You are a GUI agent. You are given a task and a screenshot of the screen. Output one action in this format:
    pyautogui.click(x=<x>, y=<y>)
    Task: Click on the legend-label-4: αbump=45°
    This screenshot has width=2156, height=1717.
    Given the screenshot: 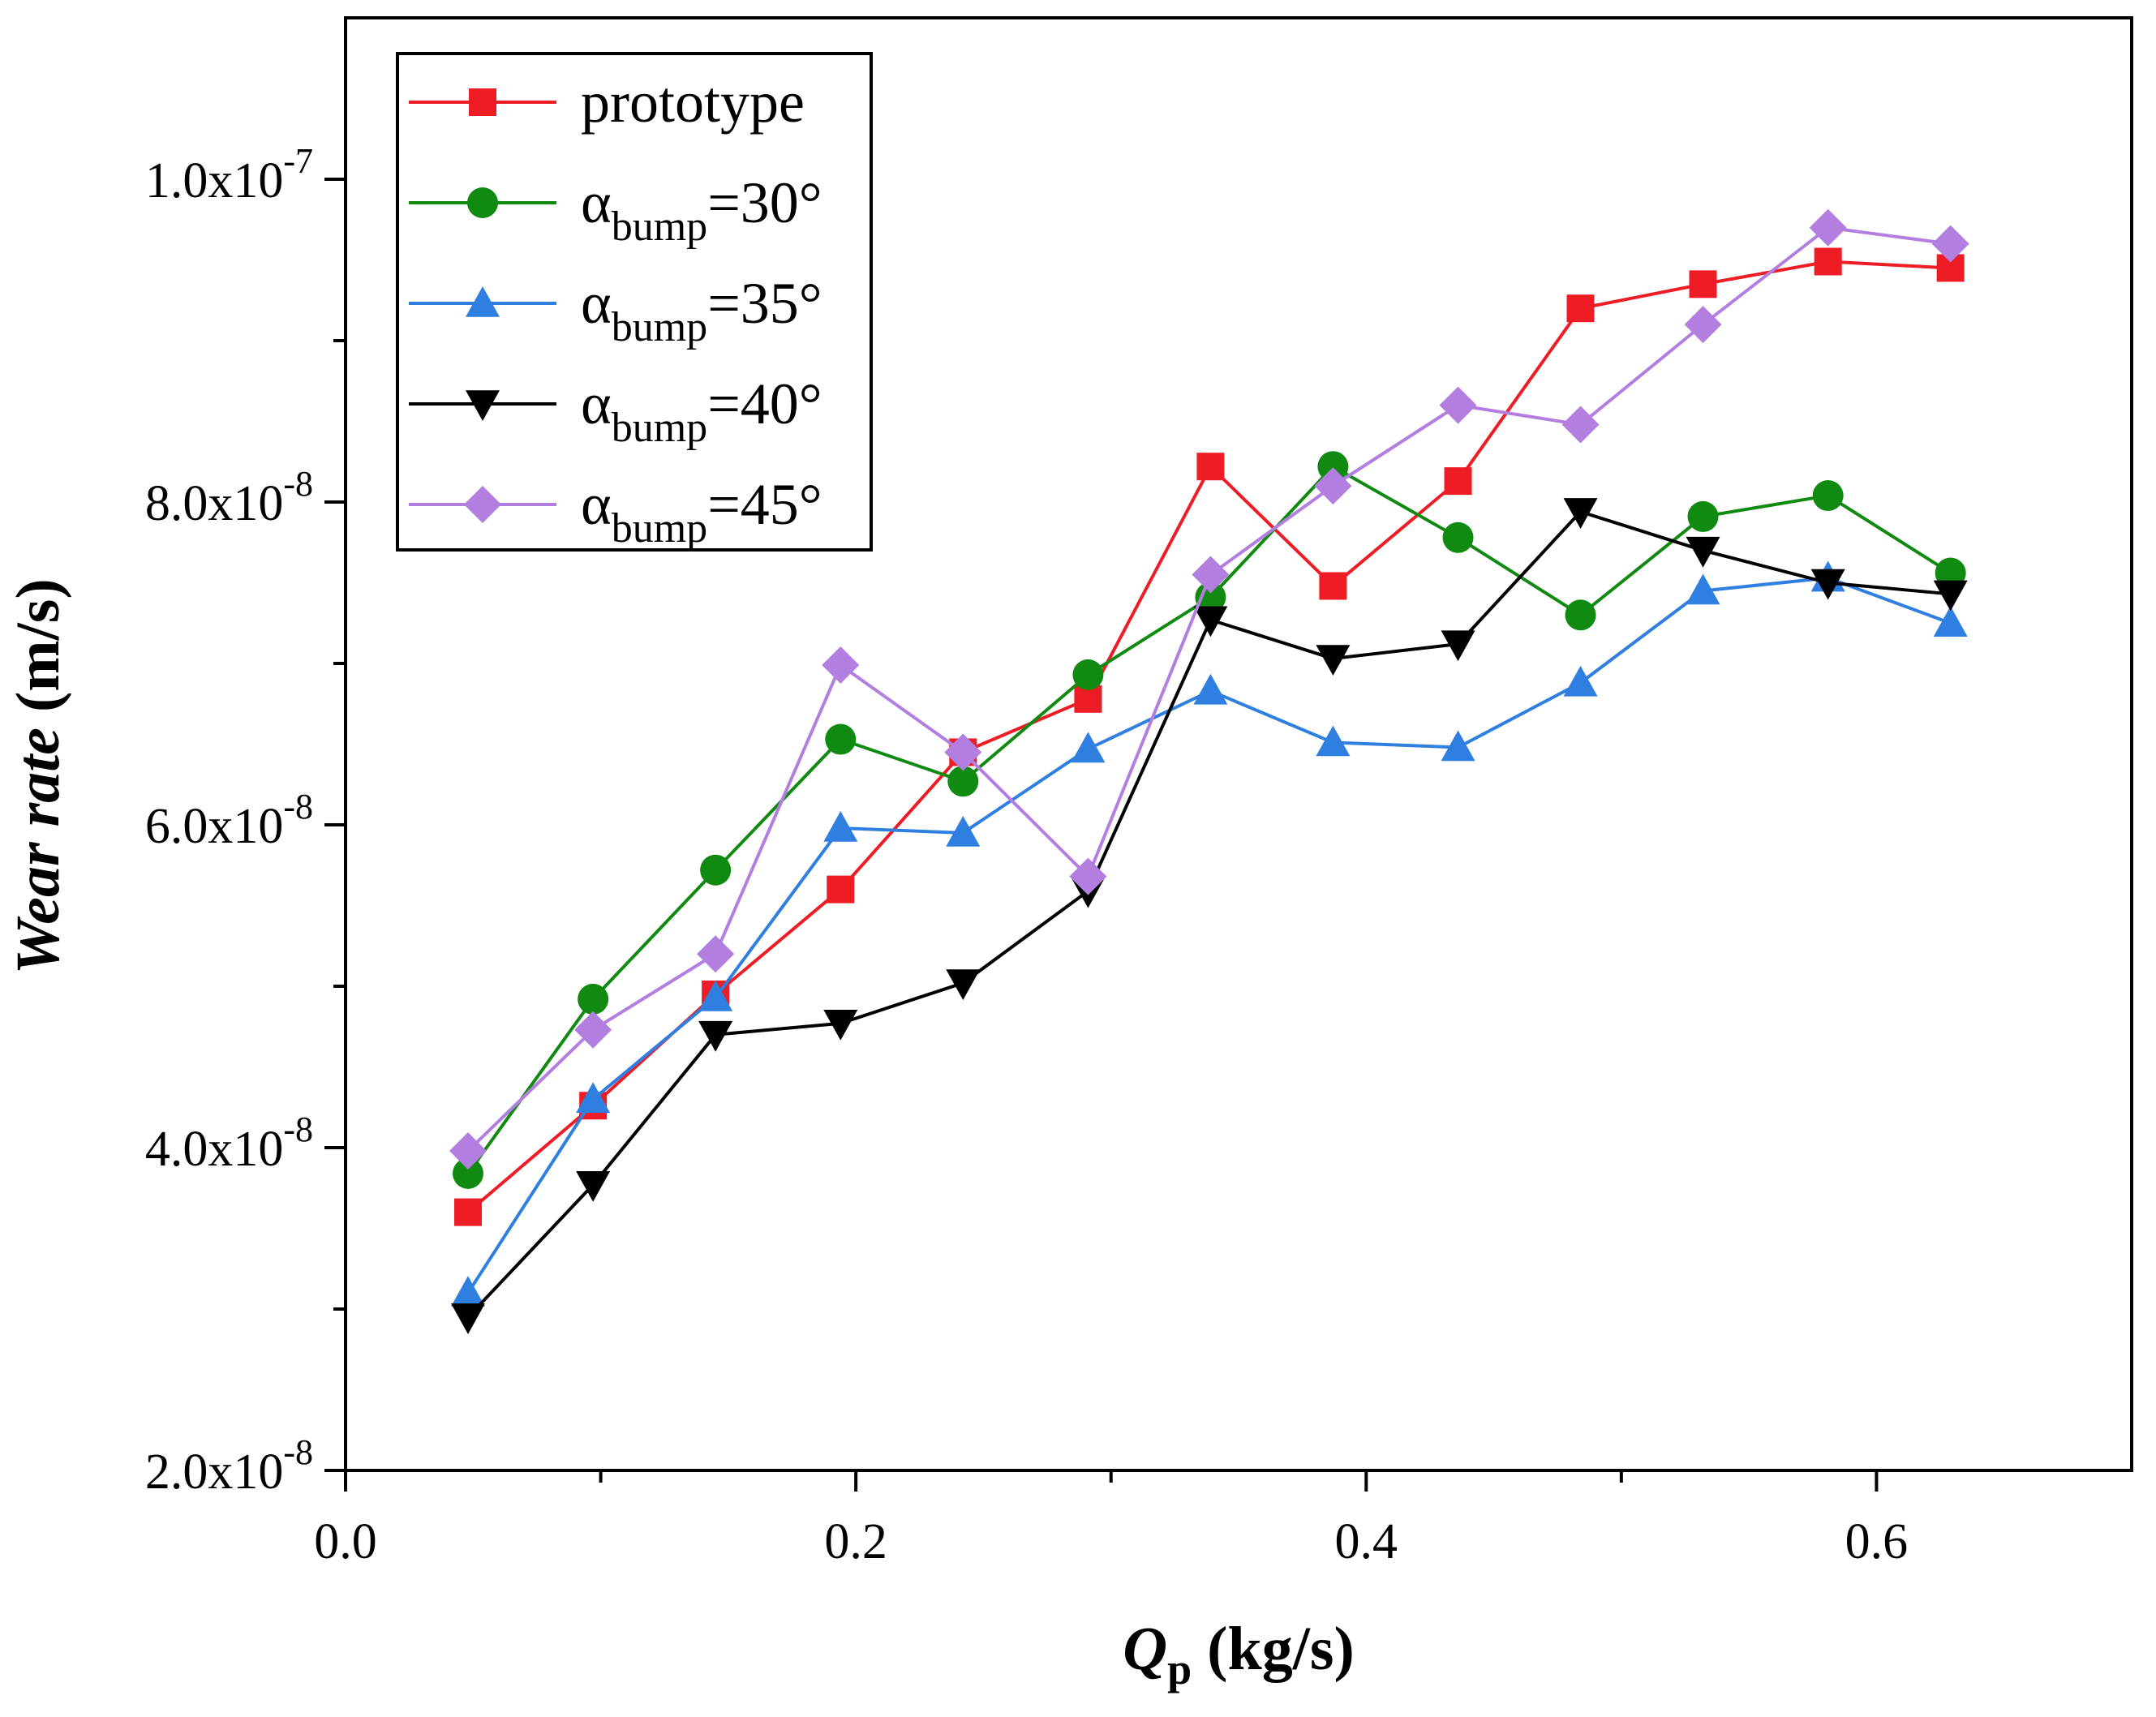 What is the action you would take?
    pyautogui.click(x=701, y=512)
    